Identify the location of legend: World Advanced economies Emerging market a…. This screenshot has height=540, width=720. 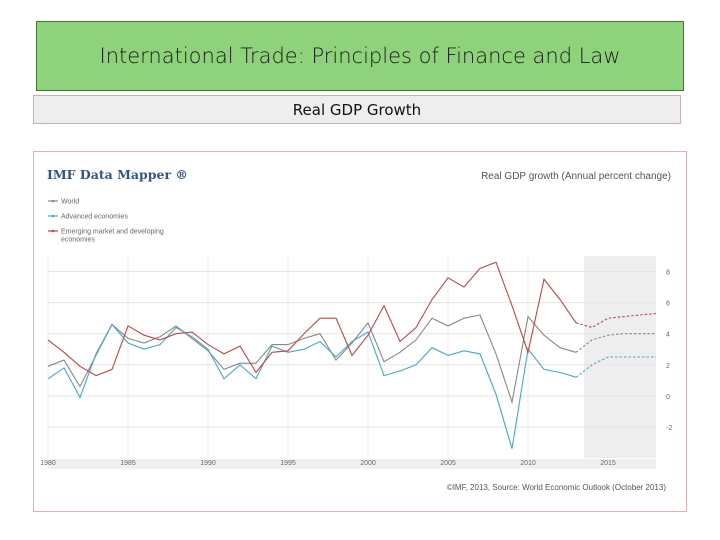
(106, 221).